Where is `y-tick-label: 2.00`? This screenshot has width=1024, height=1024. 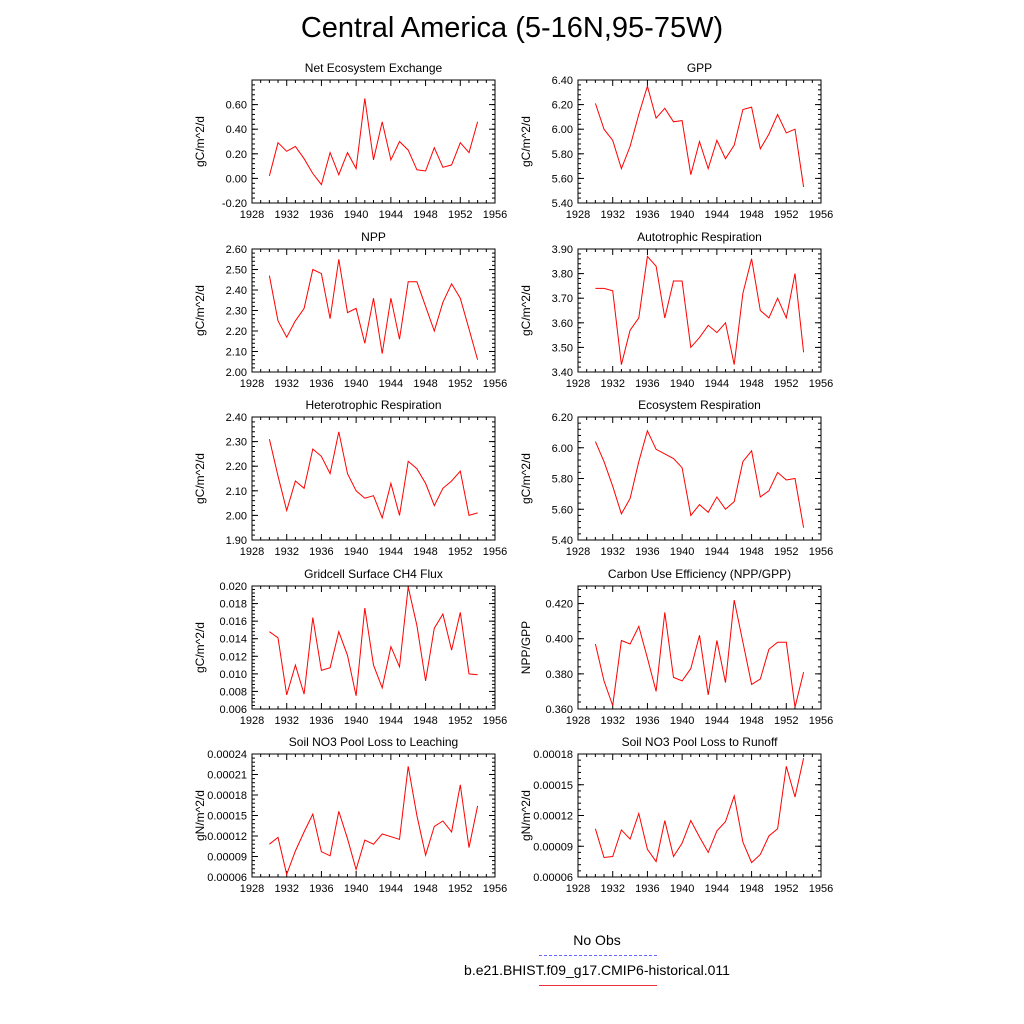 y-tick-label: 2.00 is located at coordinates (236, 516).